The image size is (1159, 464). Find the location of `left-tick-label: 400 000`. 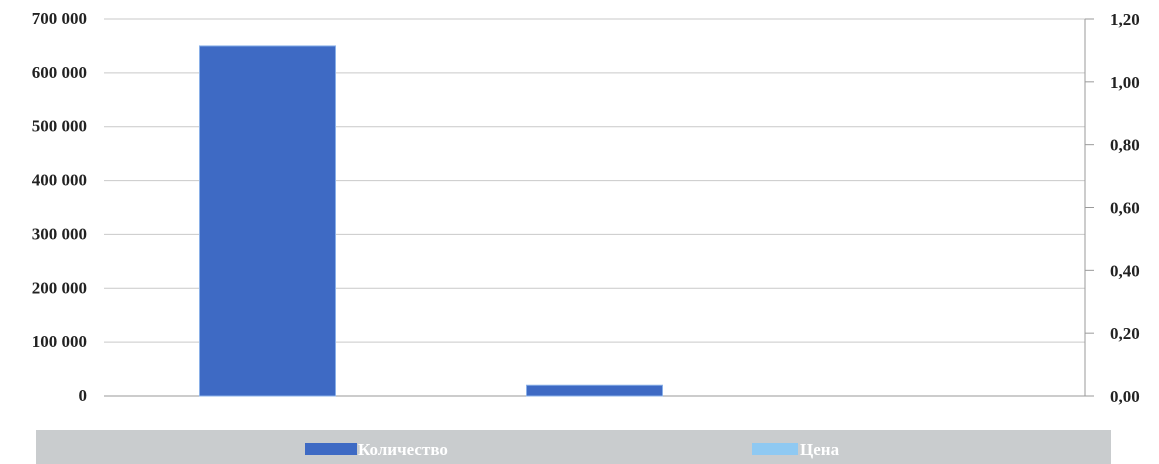

left-tick-label: 400 000 is located at coordinates (59, 180).